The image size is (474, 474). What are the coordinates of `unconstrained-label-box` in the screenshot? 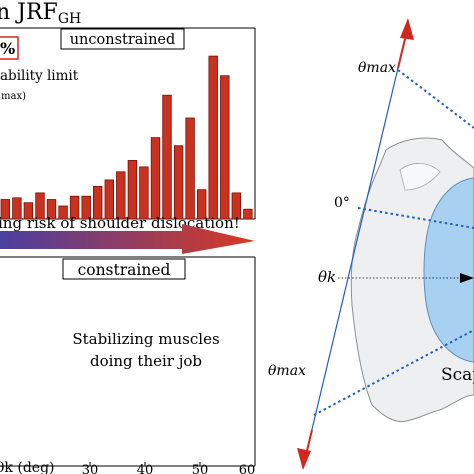 It's located at (122, 39).